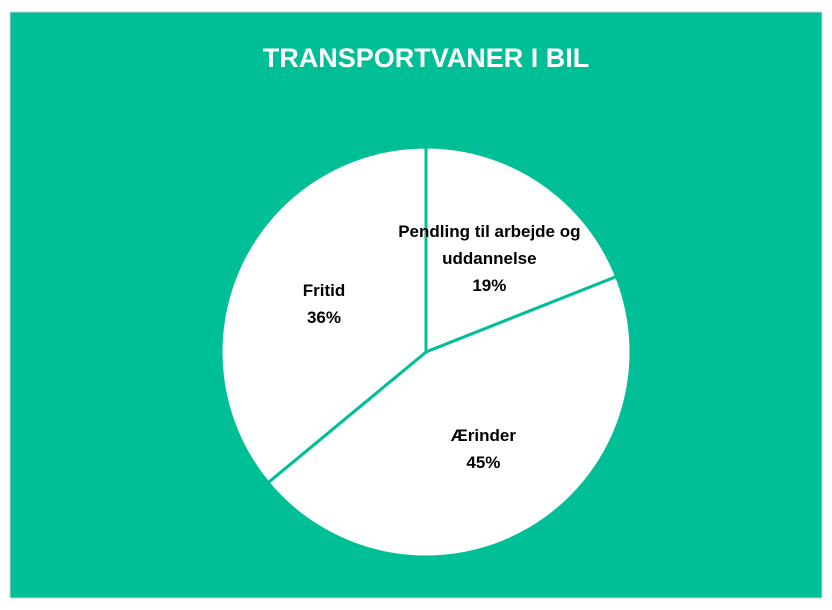 The image size is (832, 610). I want to click on category-label: Fritid, so click(324, 290).